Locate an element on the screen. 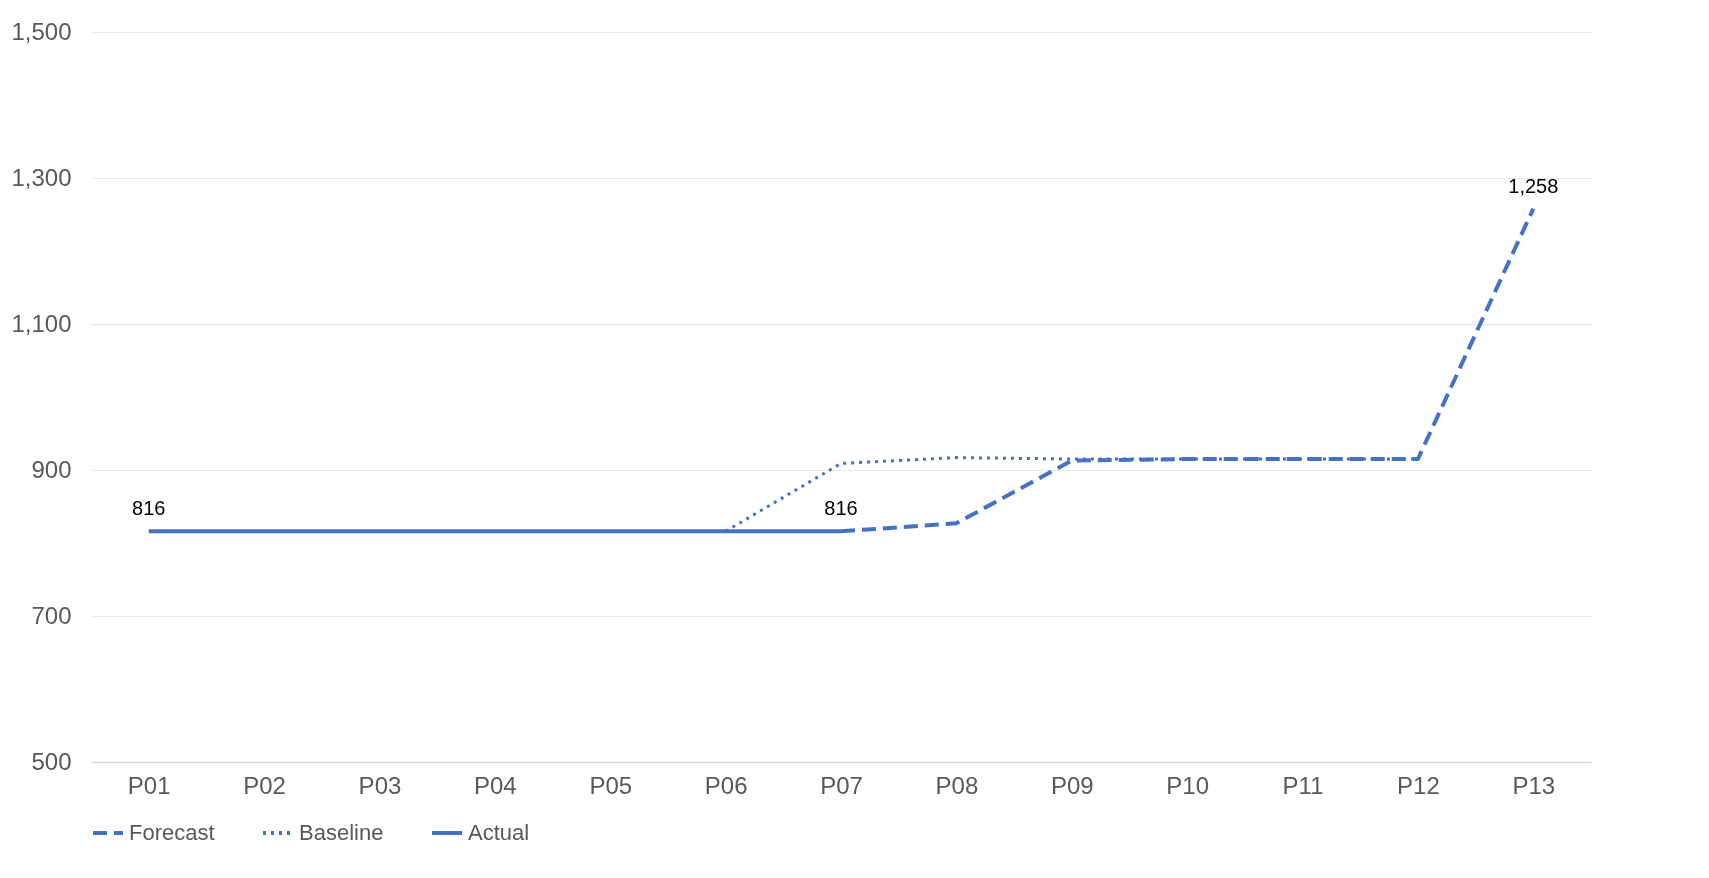 This screenshot has height=878, width=1709. x-tick-label: P12 is located at coordinates (1418, 785).